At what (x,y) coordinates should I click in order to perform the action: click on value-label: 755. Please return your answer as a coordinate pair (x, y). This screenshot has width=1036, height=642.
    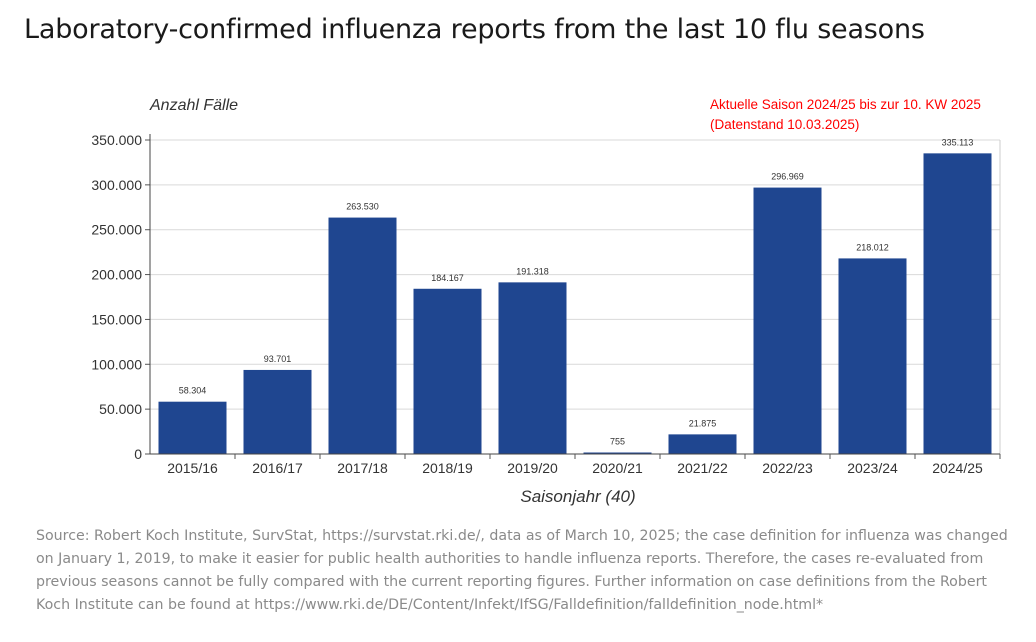
    Looking at the image, I should click on (617, 442).